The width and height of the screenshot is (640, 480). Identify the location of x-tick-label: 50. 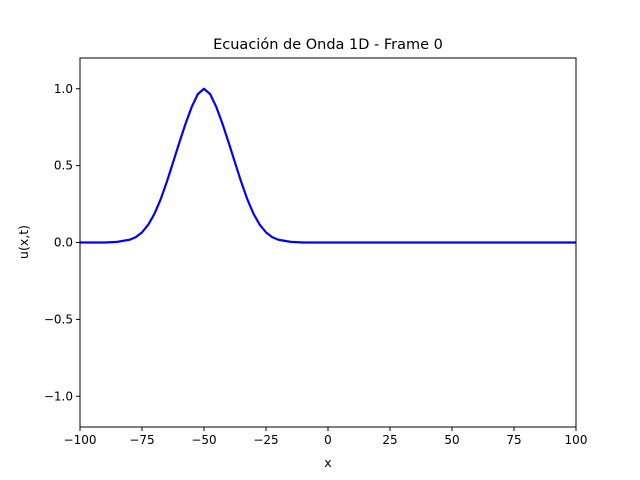
(451, 440).